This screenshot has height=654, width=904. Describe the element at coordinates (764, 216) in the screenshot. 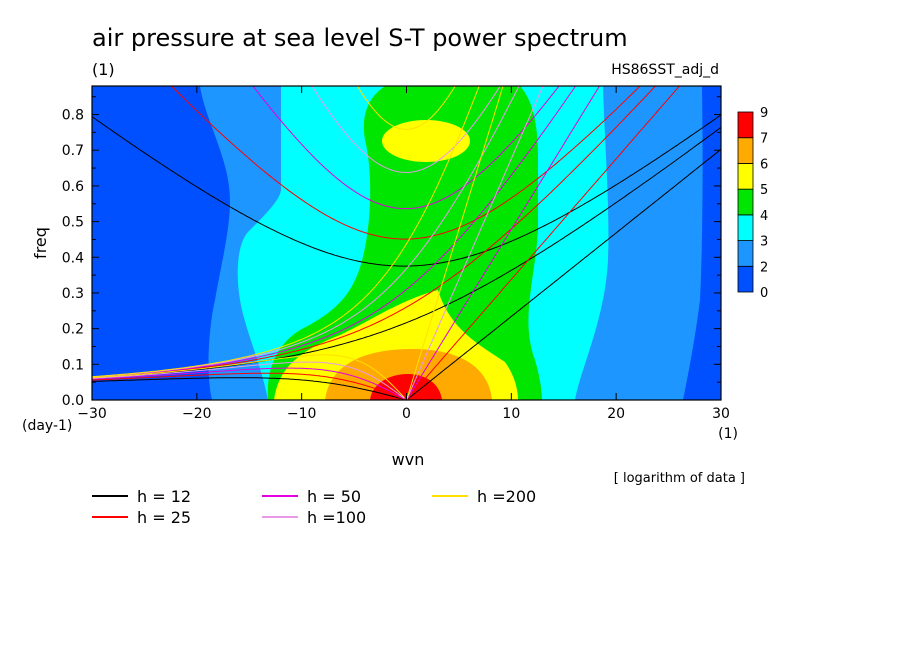

I see `colorbar-label: 4` at that location.